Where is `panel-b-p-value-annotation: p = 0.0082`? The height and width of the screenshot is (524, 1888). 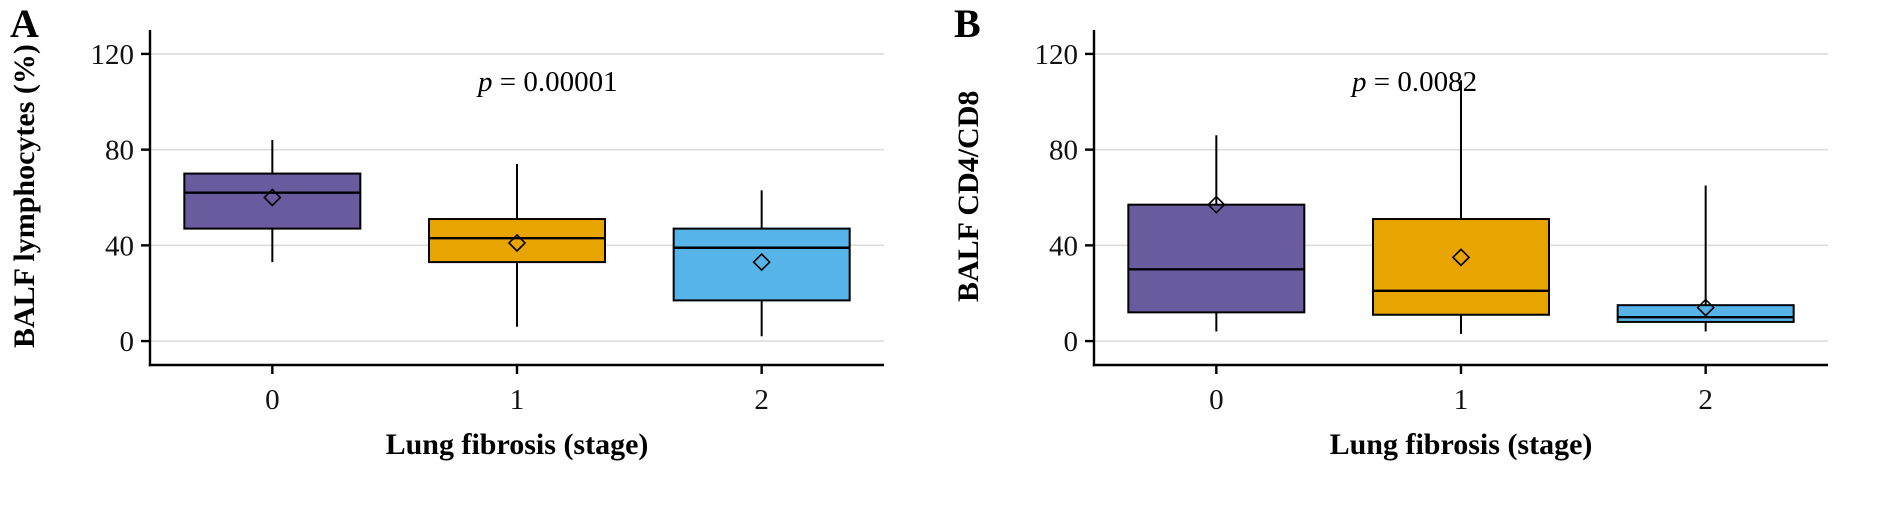 panel-b-p-value-annotation: p = 0.0082 is located at coordinates (1414, 82).